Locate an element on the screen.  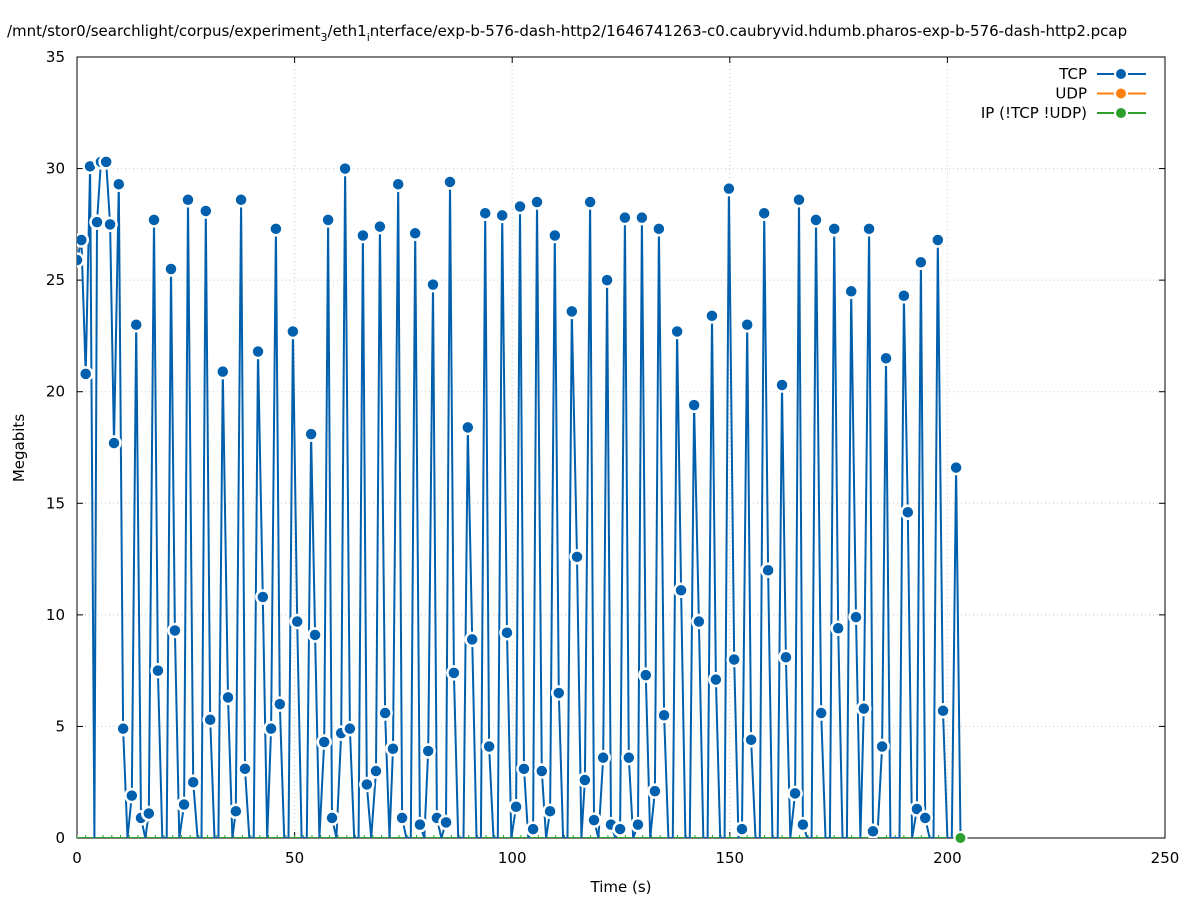
y-axis-label: Megabits is located at coordinates (19, 448).